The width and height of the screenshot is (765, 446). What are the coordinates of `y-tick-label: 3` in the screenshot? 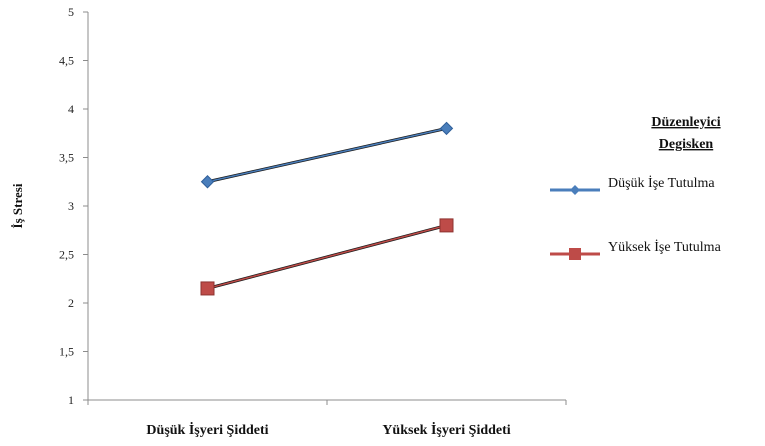 It's located at (71, 206).